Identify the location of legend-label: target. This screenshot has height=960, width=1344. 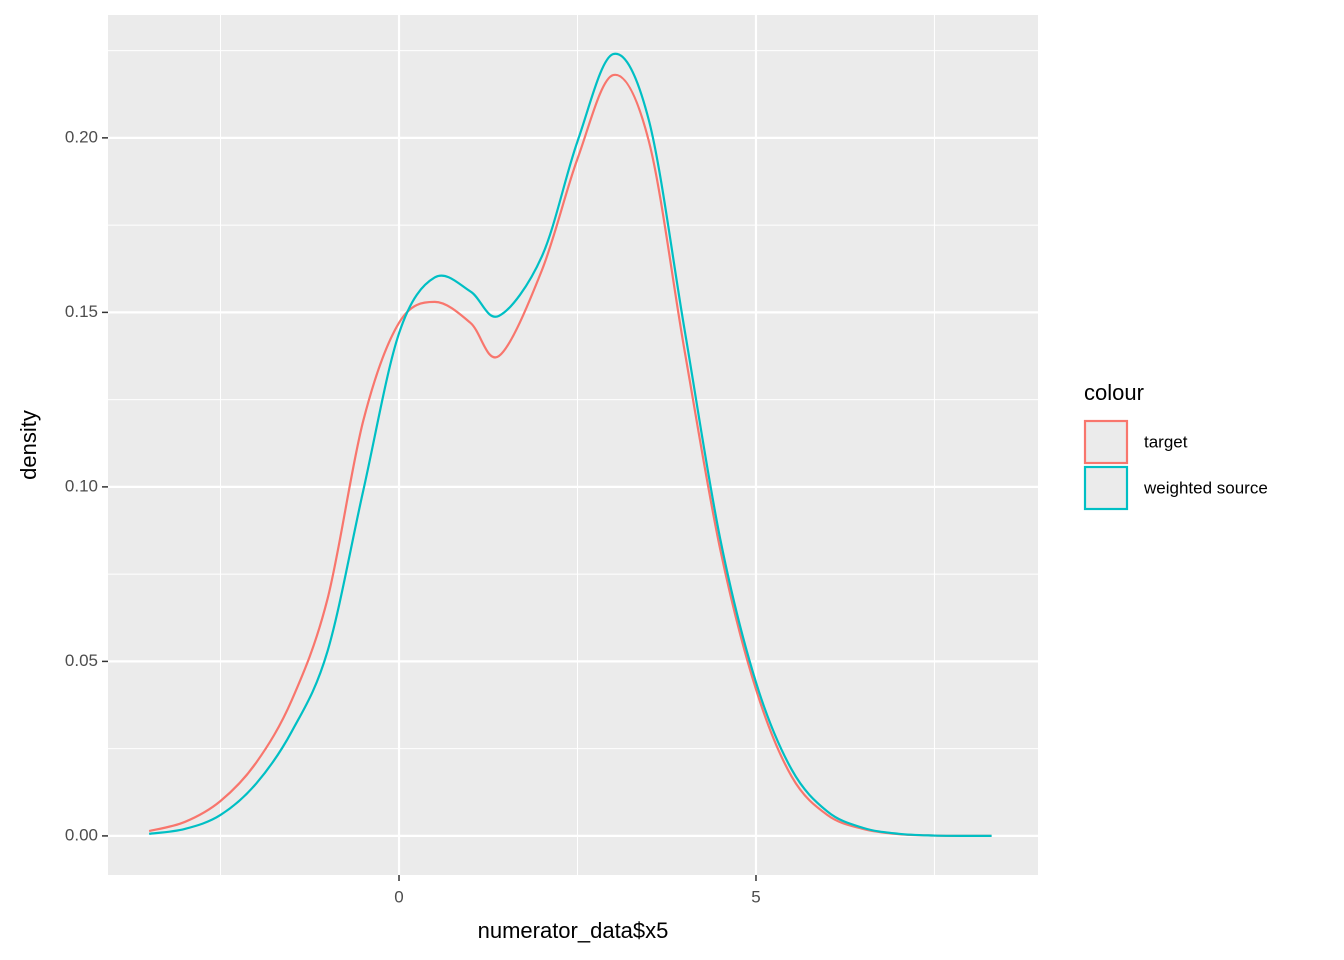
(1166, 441).